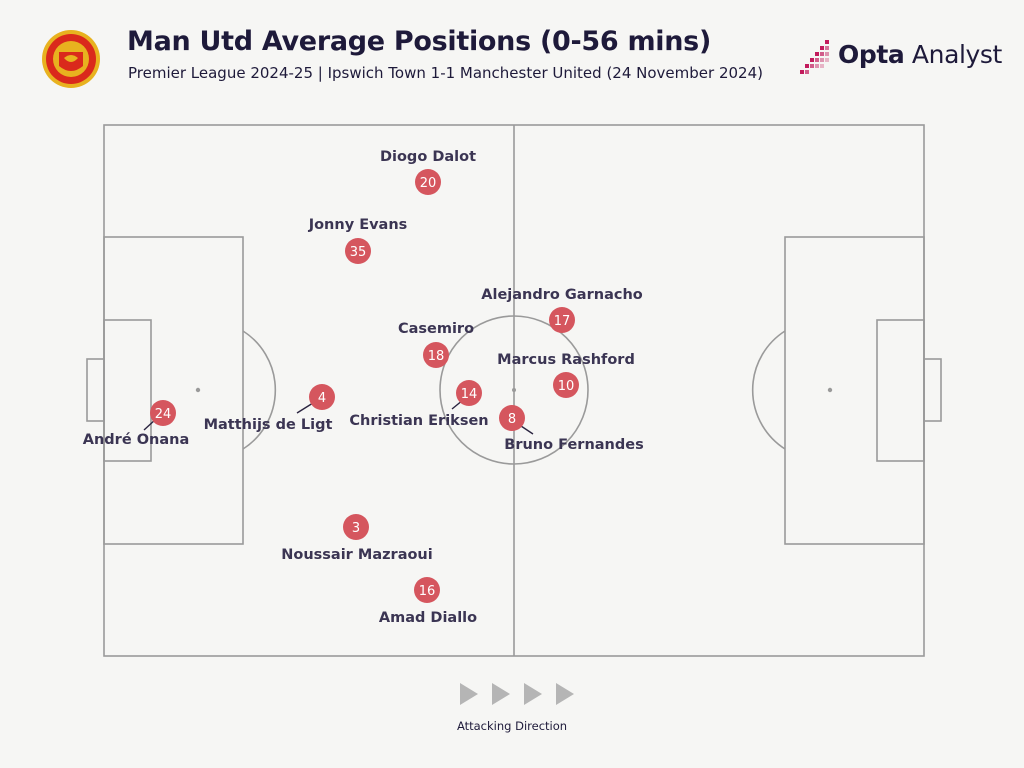  Describe the element at coordinates (163, 414) in the screenshot. I see `player-number: 24` at that location.